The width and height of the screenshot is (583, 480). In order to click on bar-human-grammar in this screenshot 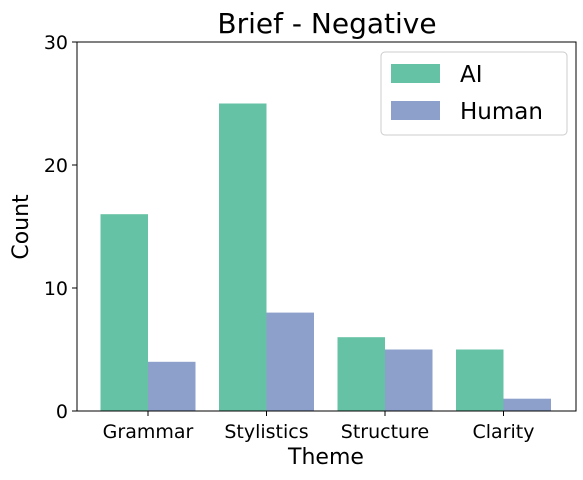, I will do `click(172, 386)`.